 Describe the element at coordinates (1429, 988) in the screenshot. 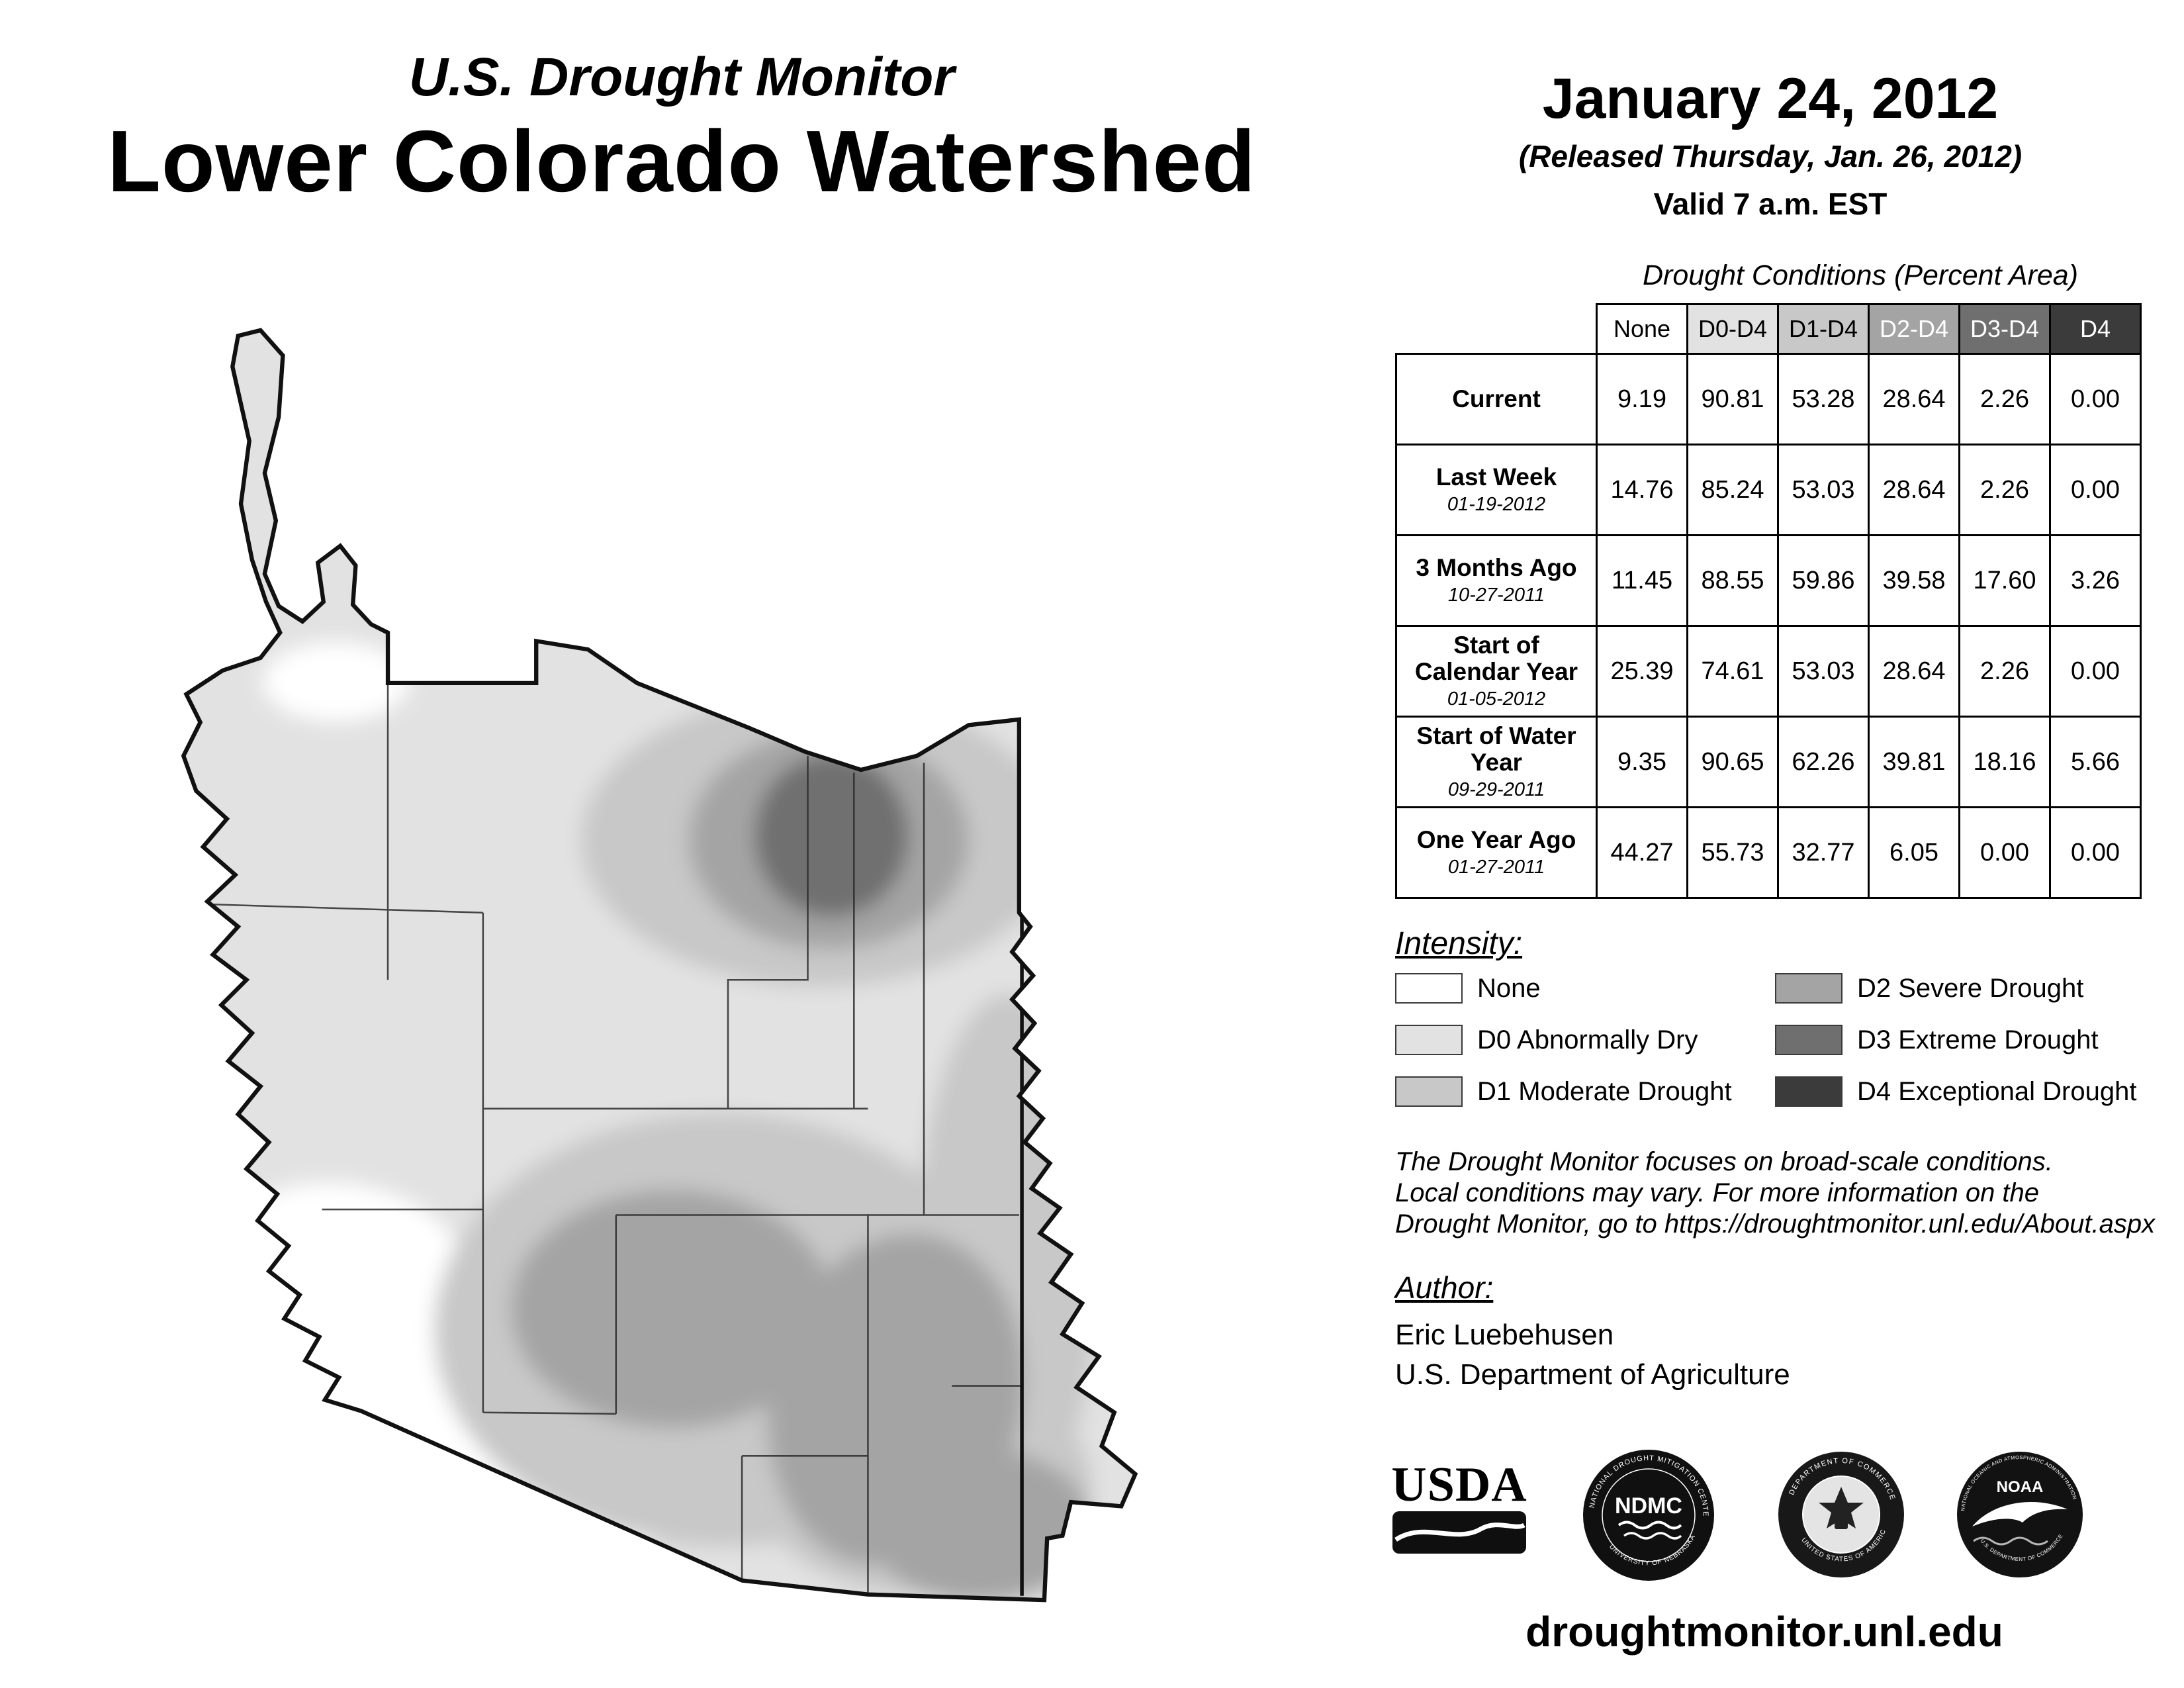

I see `legend-swatch-none` at that location.